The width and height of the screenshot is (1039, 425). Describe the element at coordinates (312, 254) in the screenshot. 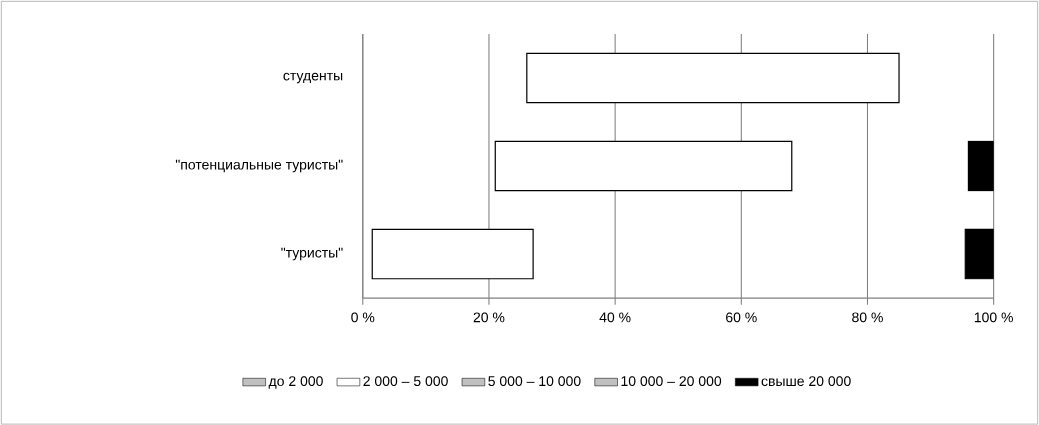

I see `y-tick-label: "туристы"` at that location.